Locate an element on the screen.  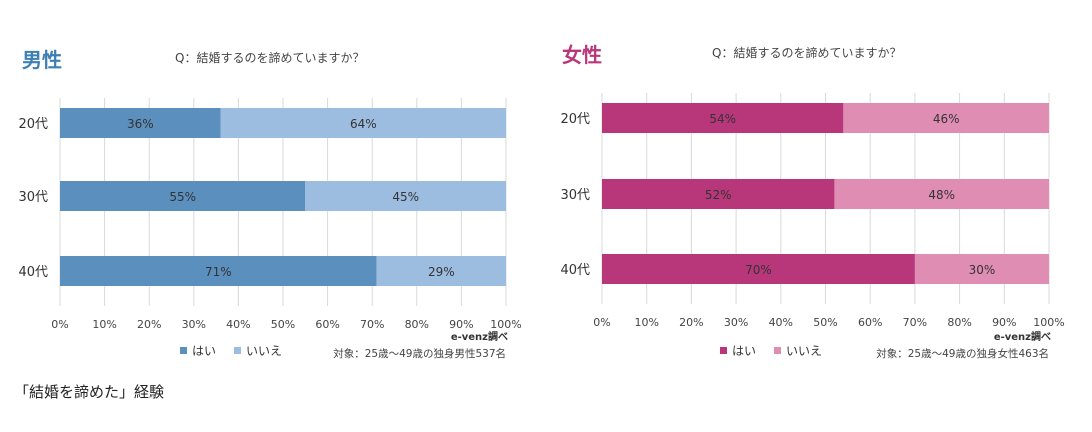
data-label: 70% is located at coordinates (758, 270).